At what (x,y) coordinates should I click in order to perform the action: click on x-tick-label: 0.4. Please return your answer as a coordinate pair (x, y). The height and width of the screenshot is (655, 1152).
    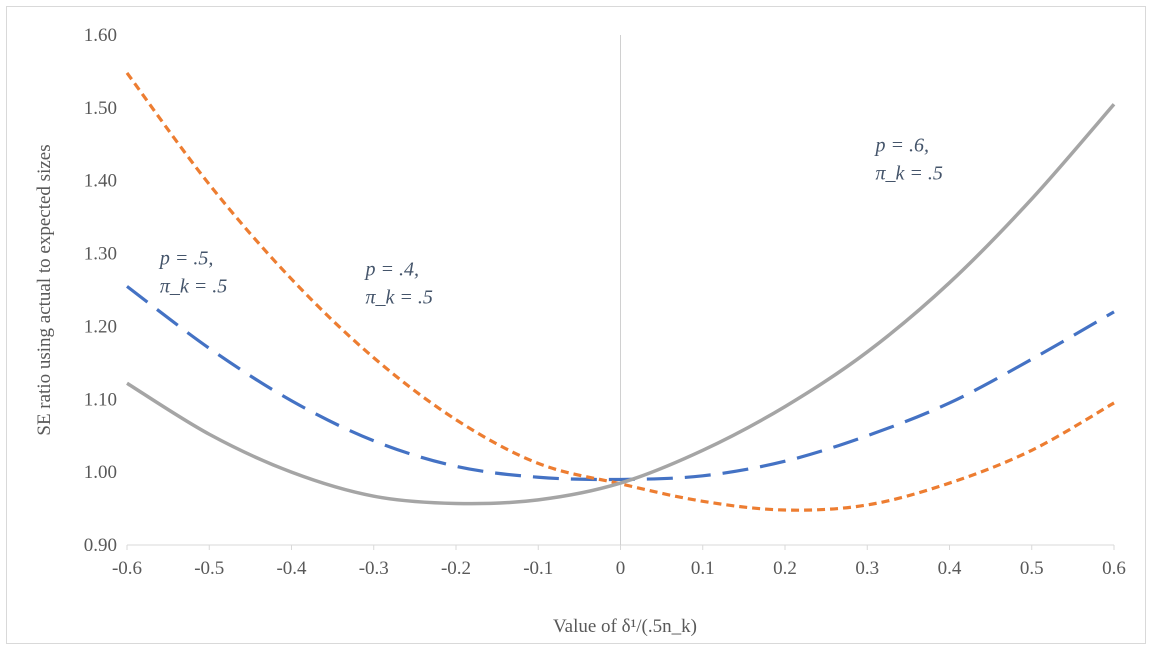
    Looking at the image, I should click on (950, 568).